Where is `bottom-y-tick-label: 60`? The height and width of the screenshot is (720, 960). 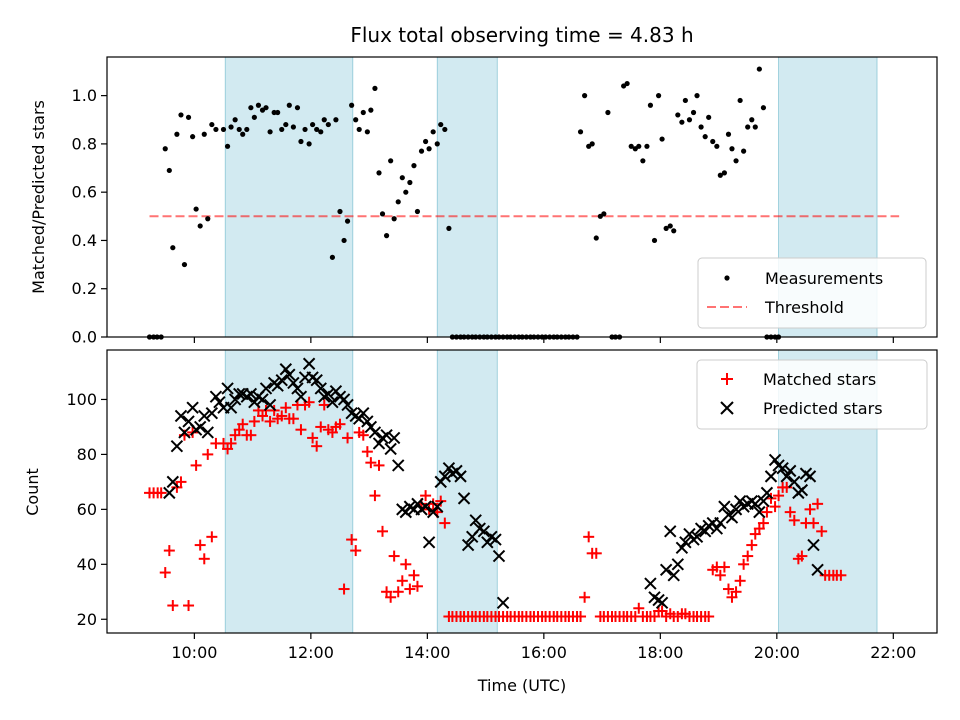 bottom-y-tick-label: 60 is located at coordinates (87, 509).